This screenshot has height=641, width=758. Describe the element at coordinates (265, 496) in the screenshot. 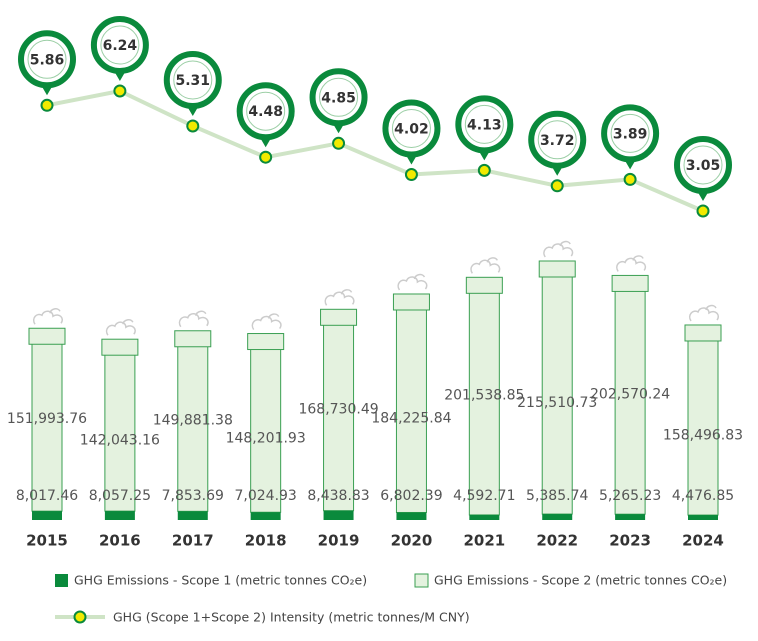

I see `scope1-label: 7,024.93` at that location.